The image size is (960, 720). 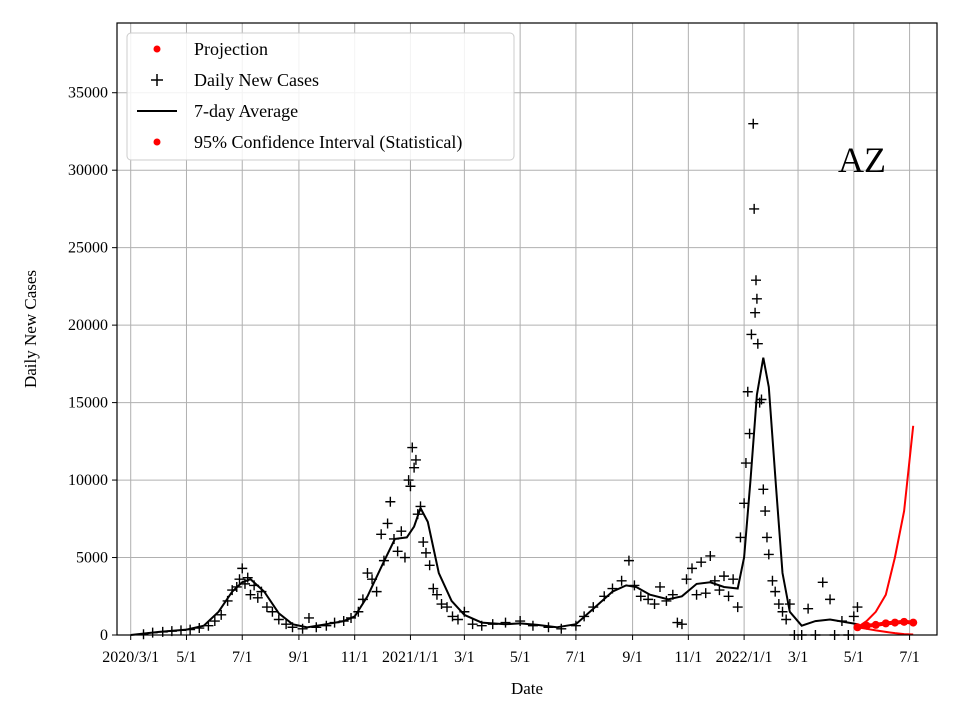 I want to click on legend-label: Projection, so click(x=231, y=49).